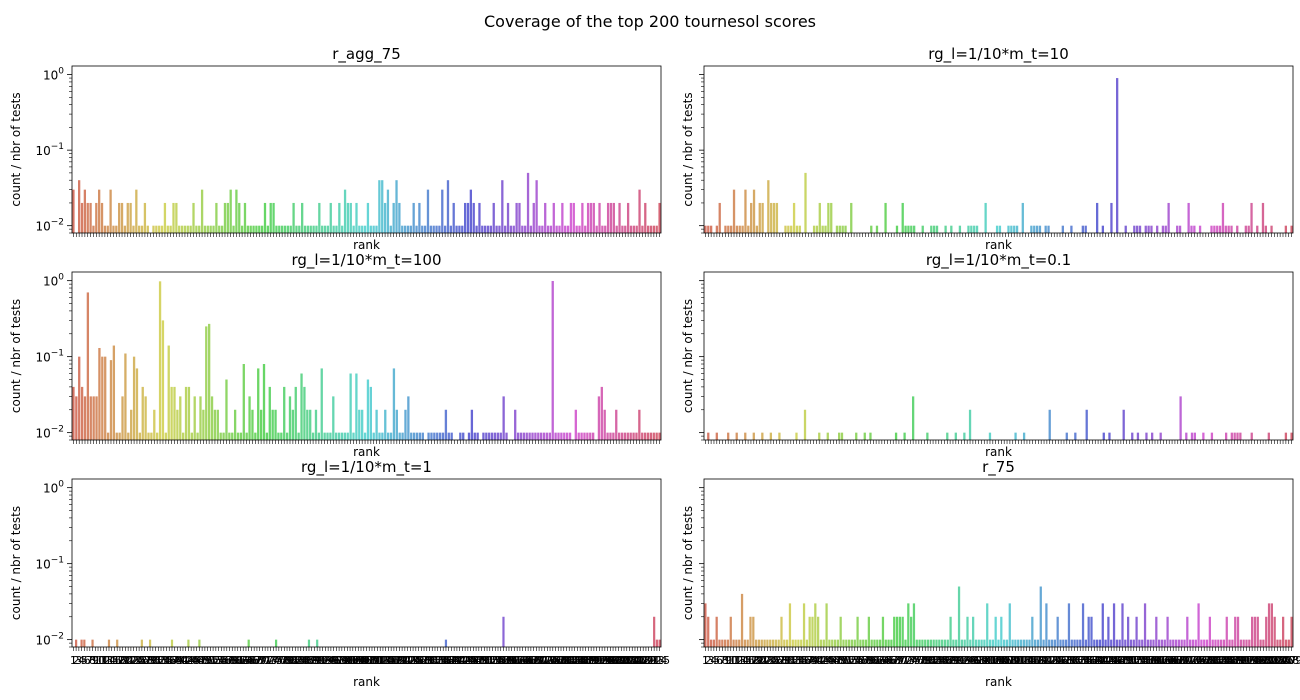 Image resolution: width=1300 pixels, height=700 pixels. Describe the element at coordinates (688, 563) in the screenshot. I see `y-axis-label: count / nbr of tests` at that location.